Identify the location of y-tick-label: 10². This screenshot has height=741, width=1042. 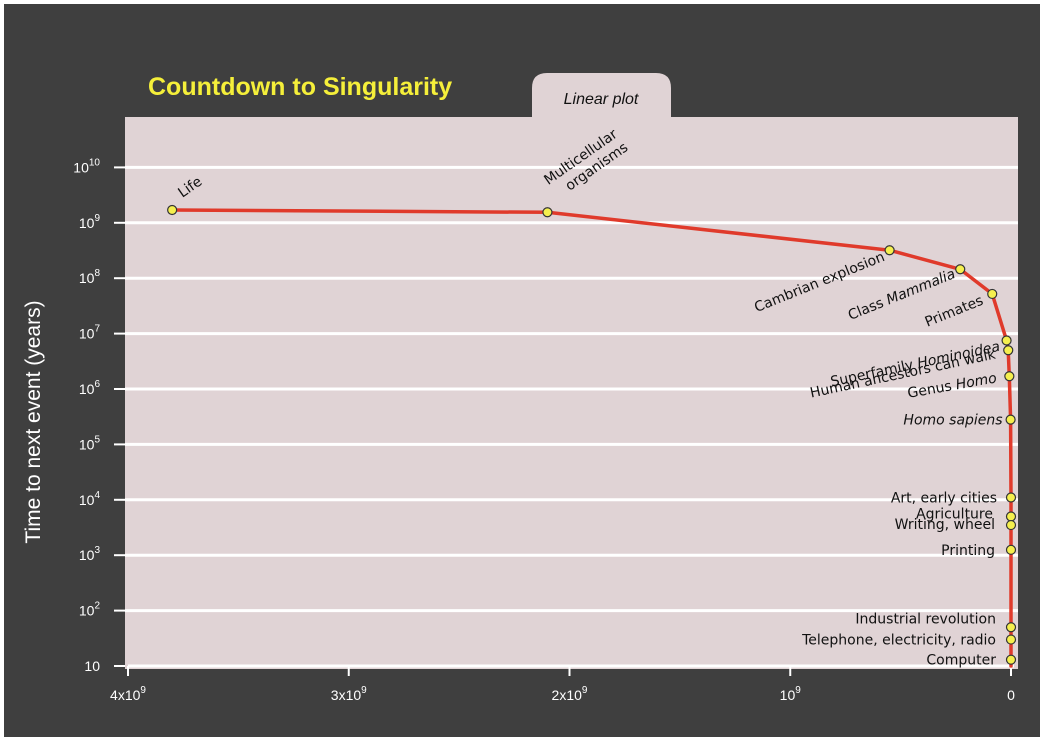
(90, 610).